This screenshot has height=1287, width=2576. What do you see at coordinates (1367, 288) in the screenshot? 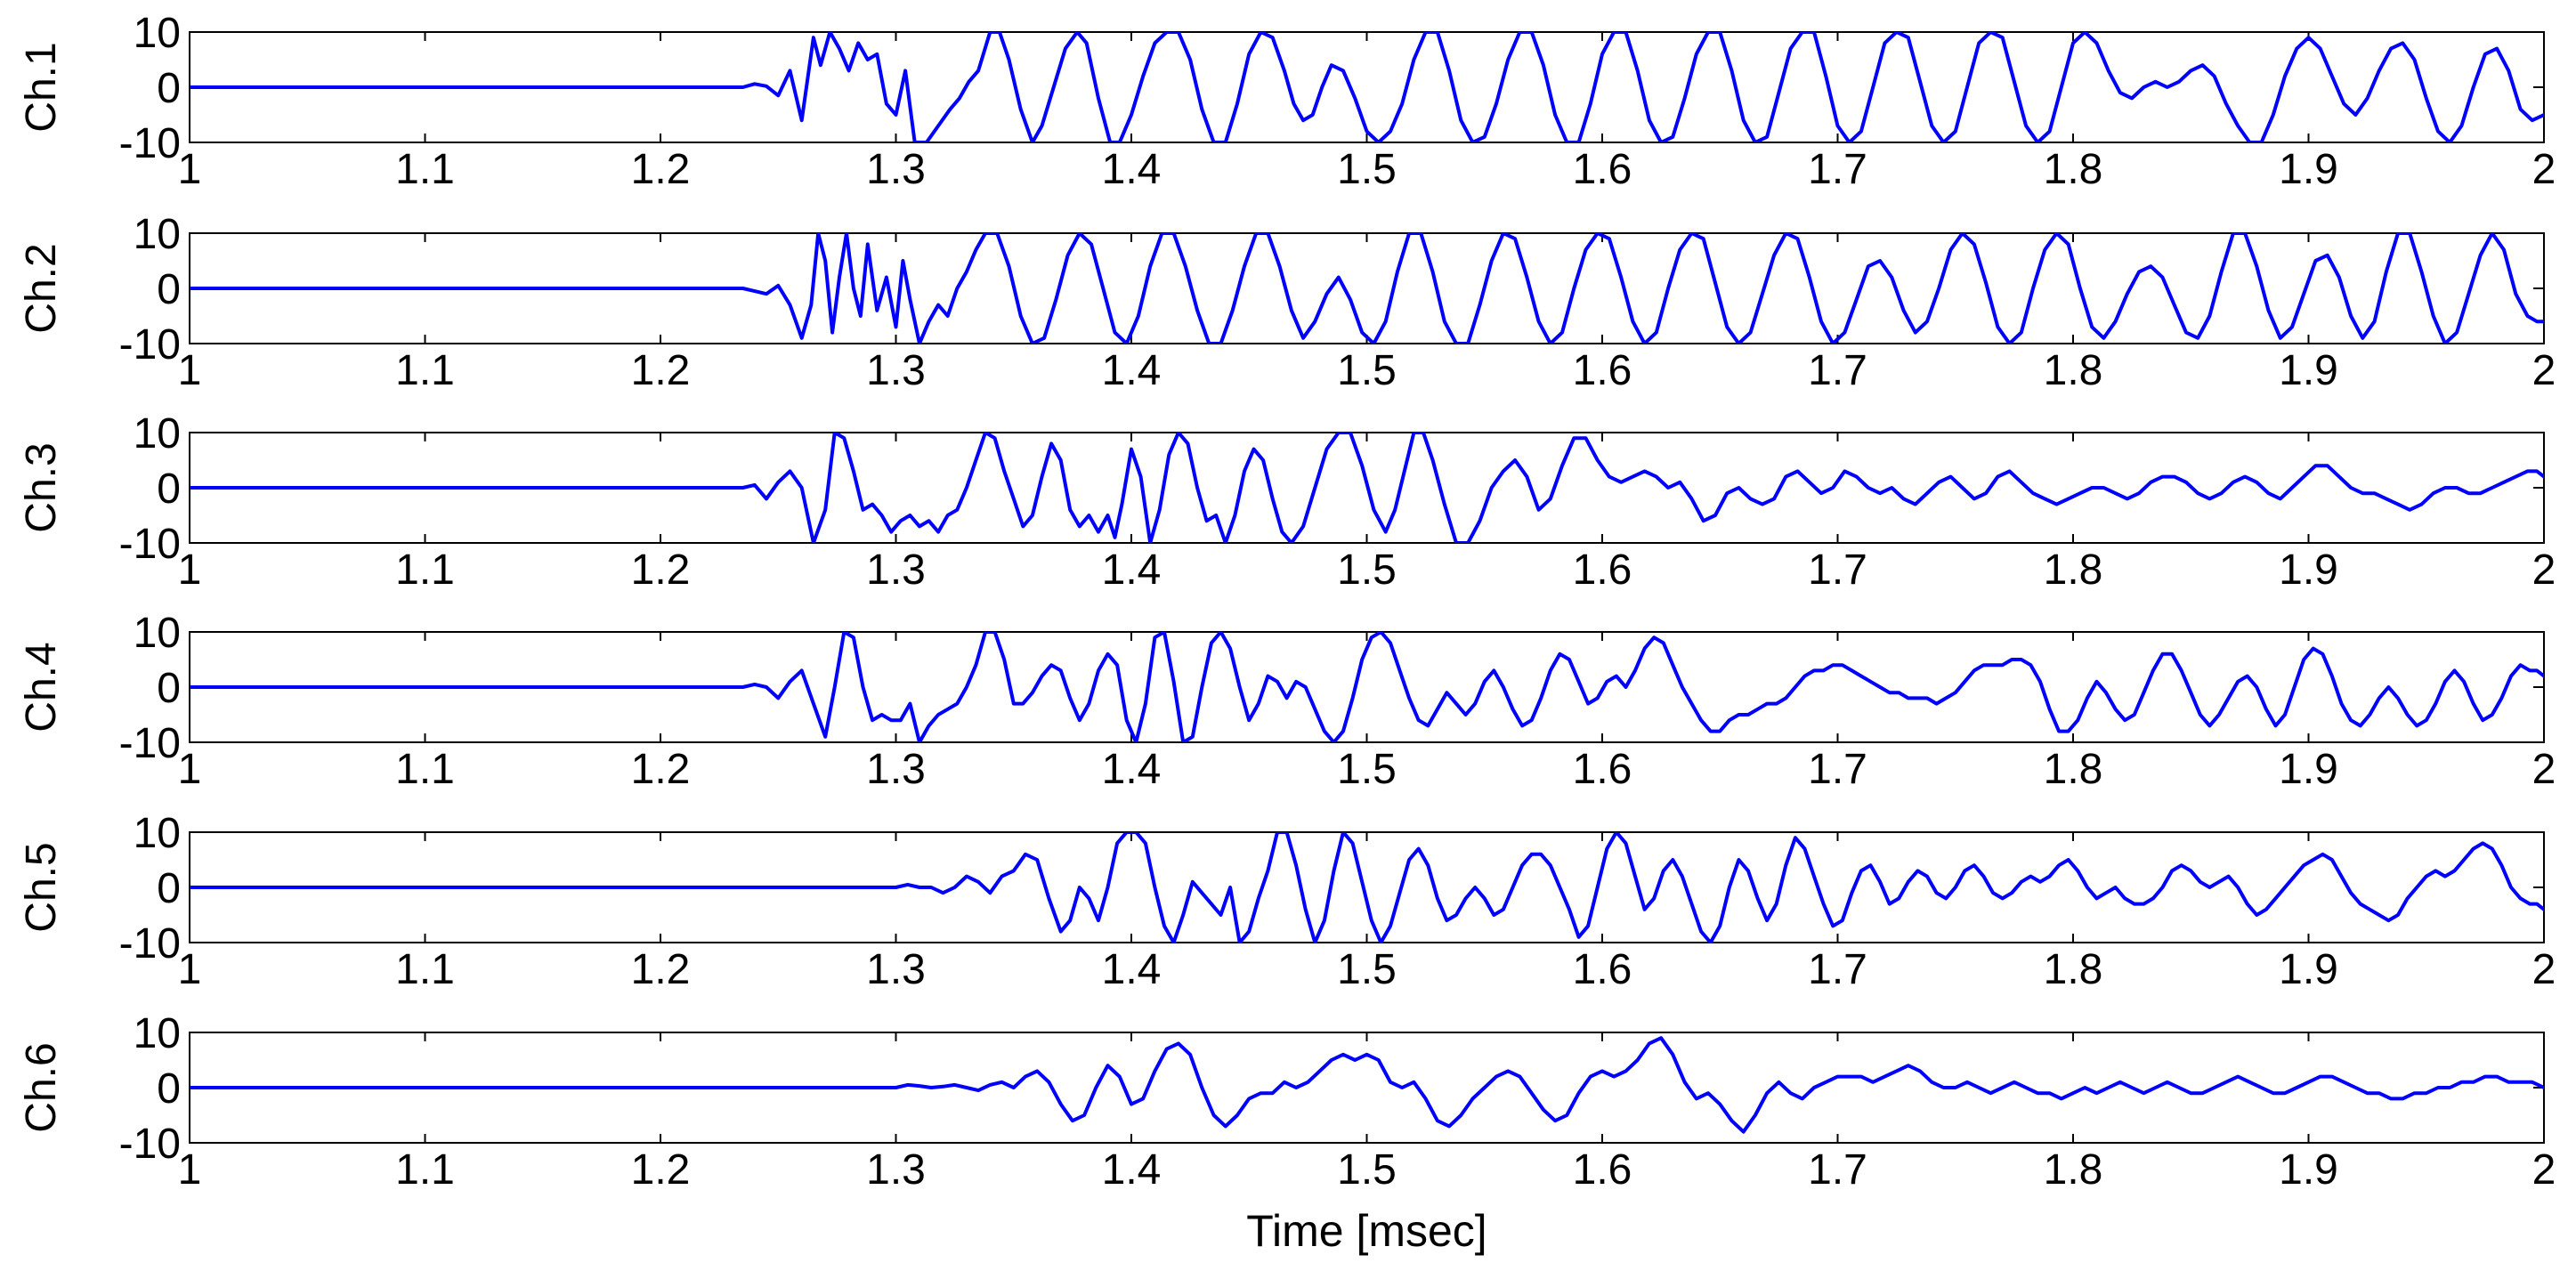
I see `waveform-line-ch2` at bounding box center [1367, 288].